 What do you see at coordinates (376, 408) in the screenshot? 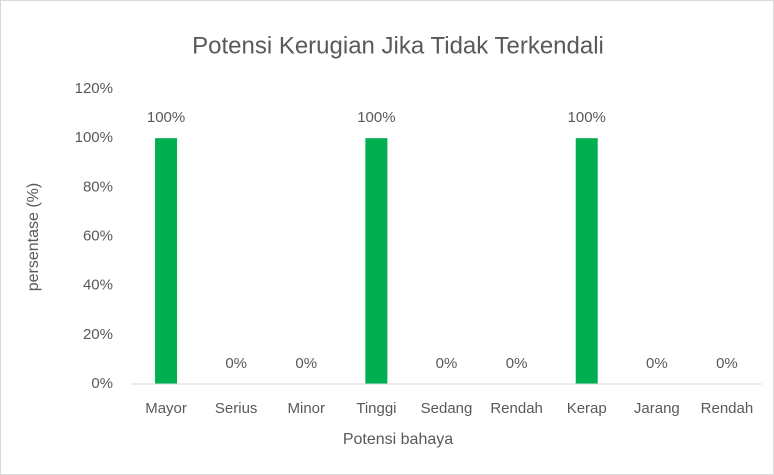
I see `x-tick-label: Tinggi` at bounding box center [376, 408].